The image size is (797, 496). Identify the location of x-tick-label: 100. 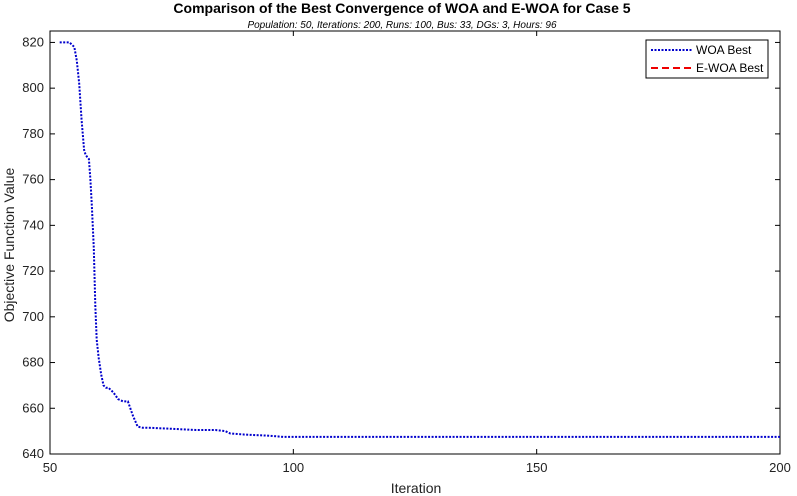
(293, 467).